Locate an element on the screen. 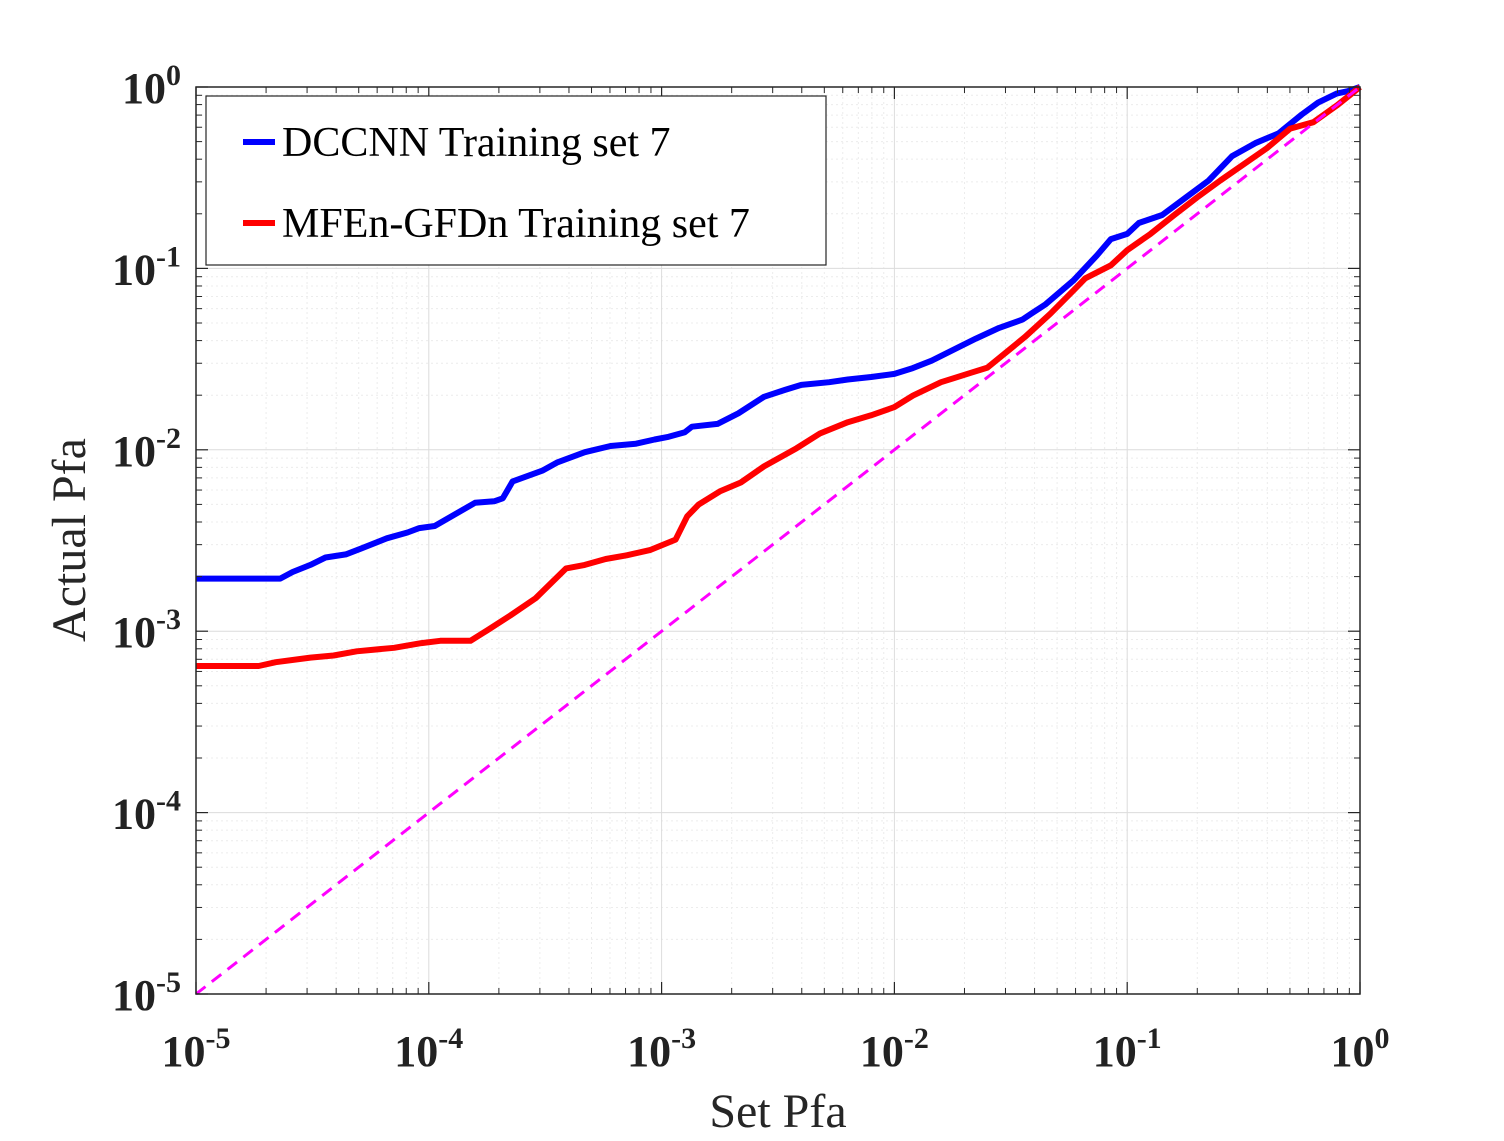 The width and height of the screenshot is (1504, 1141). x-axis-title: Set Pfa is located at coordinates (777, 1111).